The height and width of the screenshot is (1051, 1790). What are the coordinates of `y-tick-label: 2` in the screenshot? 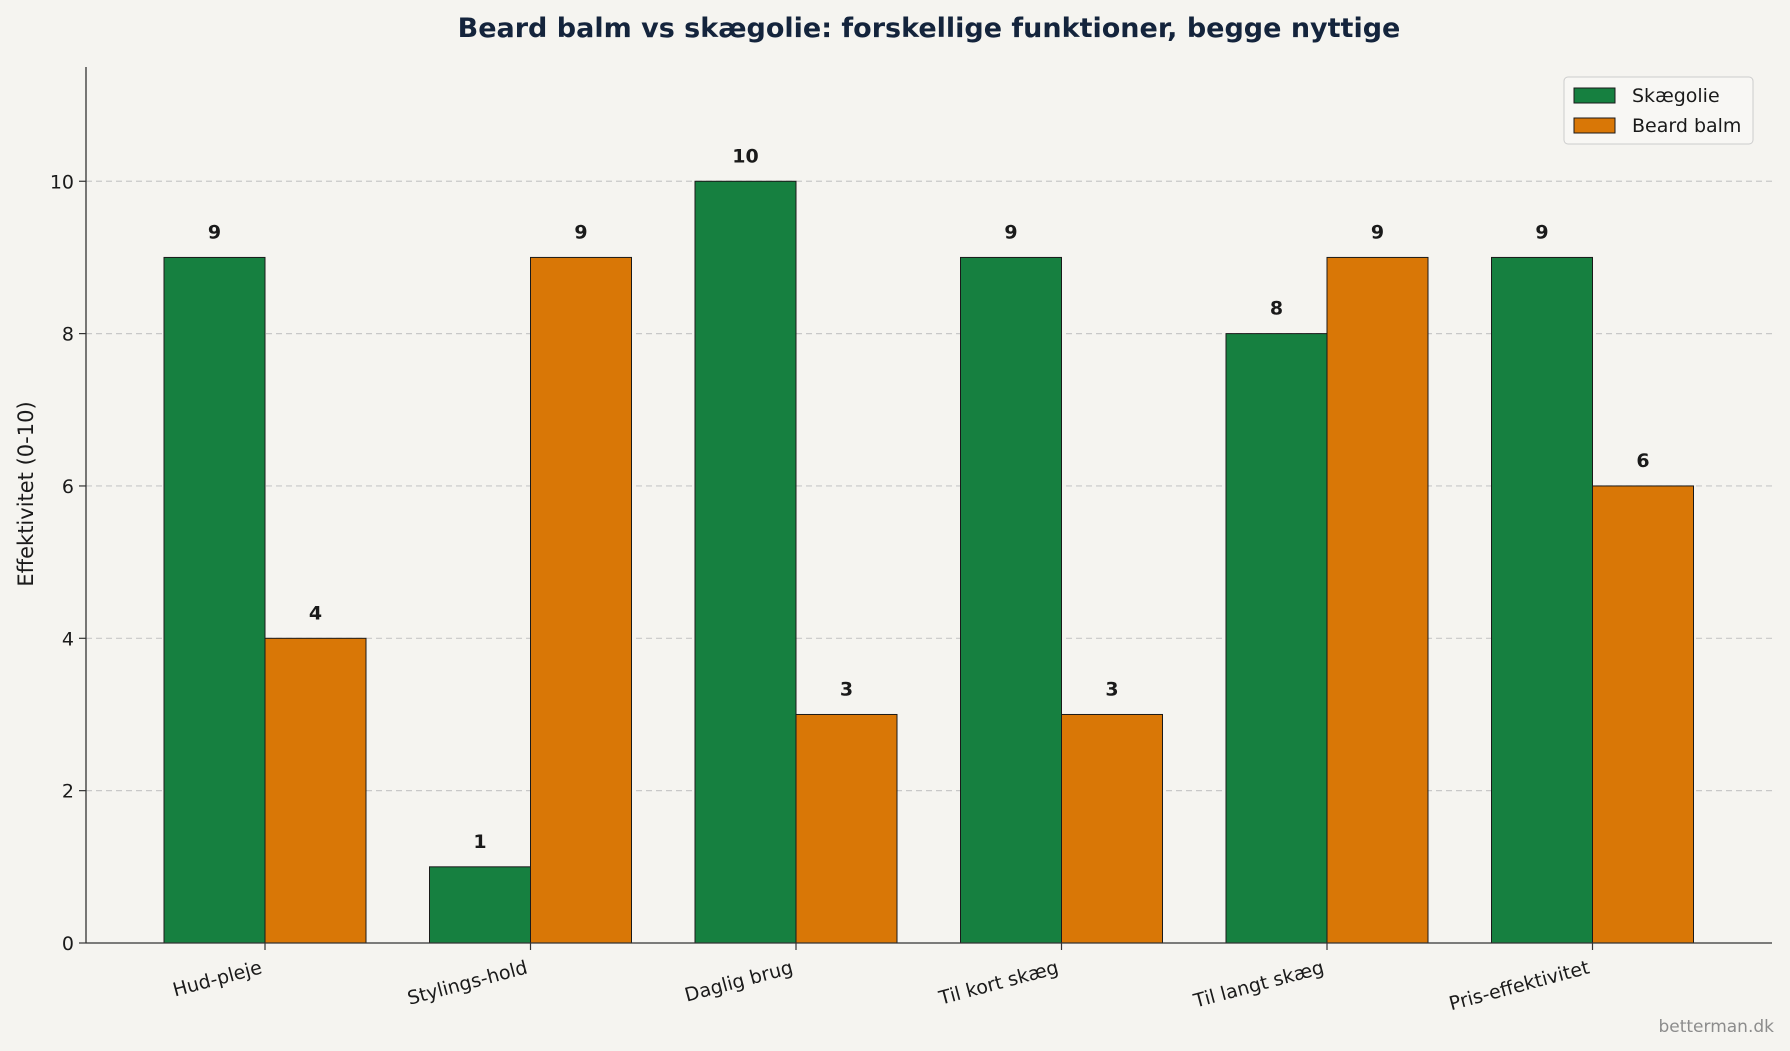 It's located at (68, 792).